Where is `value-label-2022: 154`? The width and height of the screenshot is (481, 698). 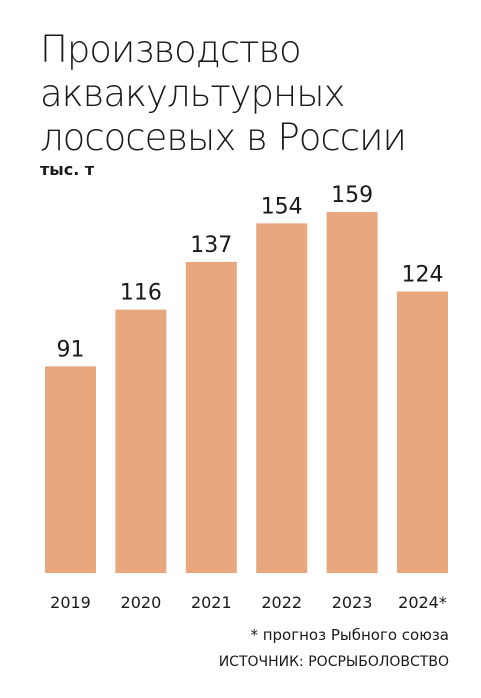
value-label-2022: 154 is located at coordinates (282, 206).